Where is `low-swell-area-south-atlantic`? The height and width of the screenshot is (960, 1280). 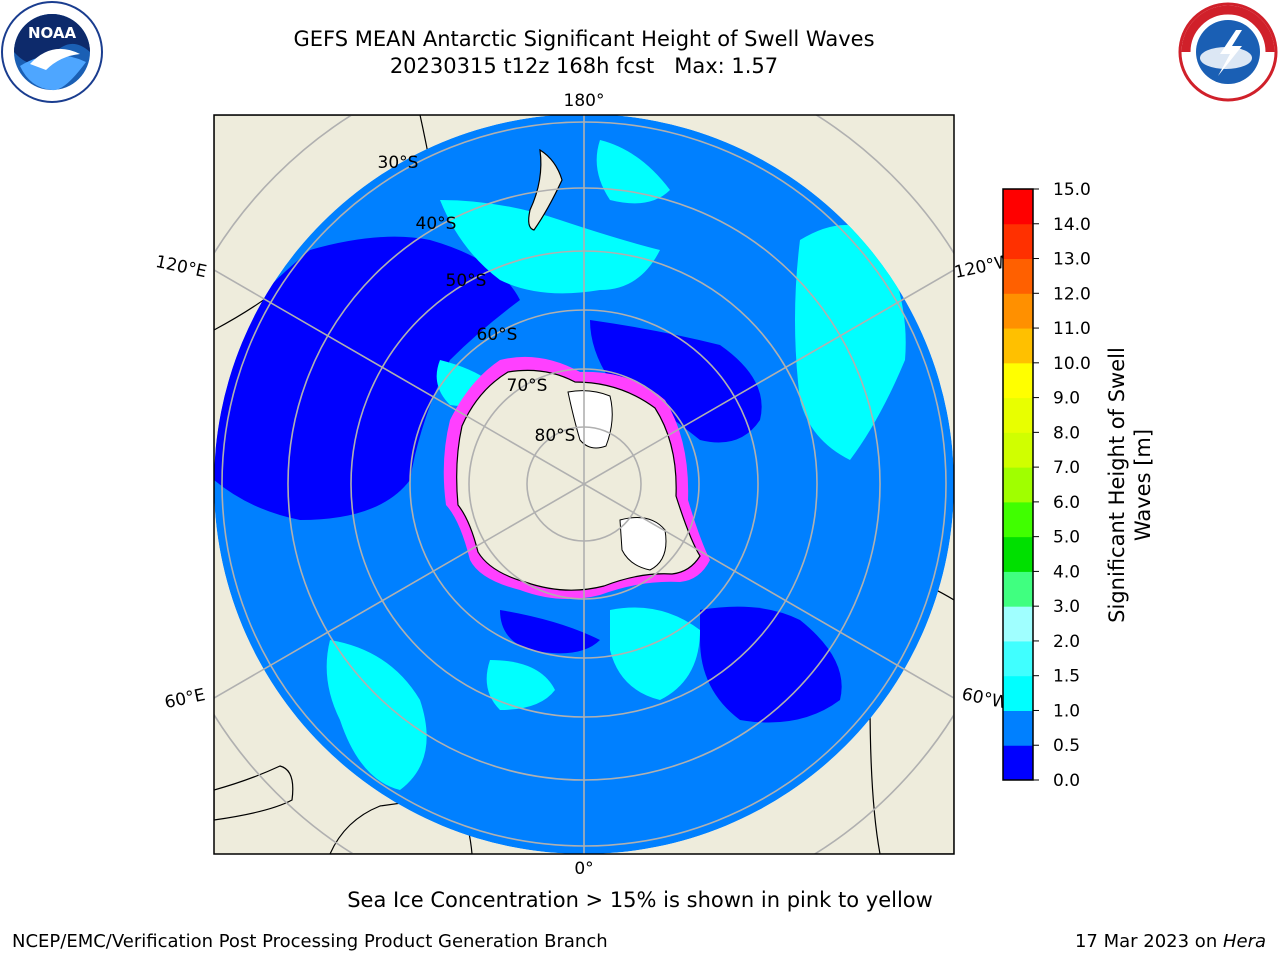
low-swell-area-south-atlantic is located at coordinates (771, 664).